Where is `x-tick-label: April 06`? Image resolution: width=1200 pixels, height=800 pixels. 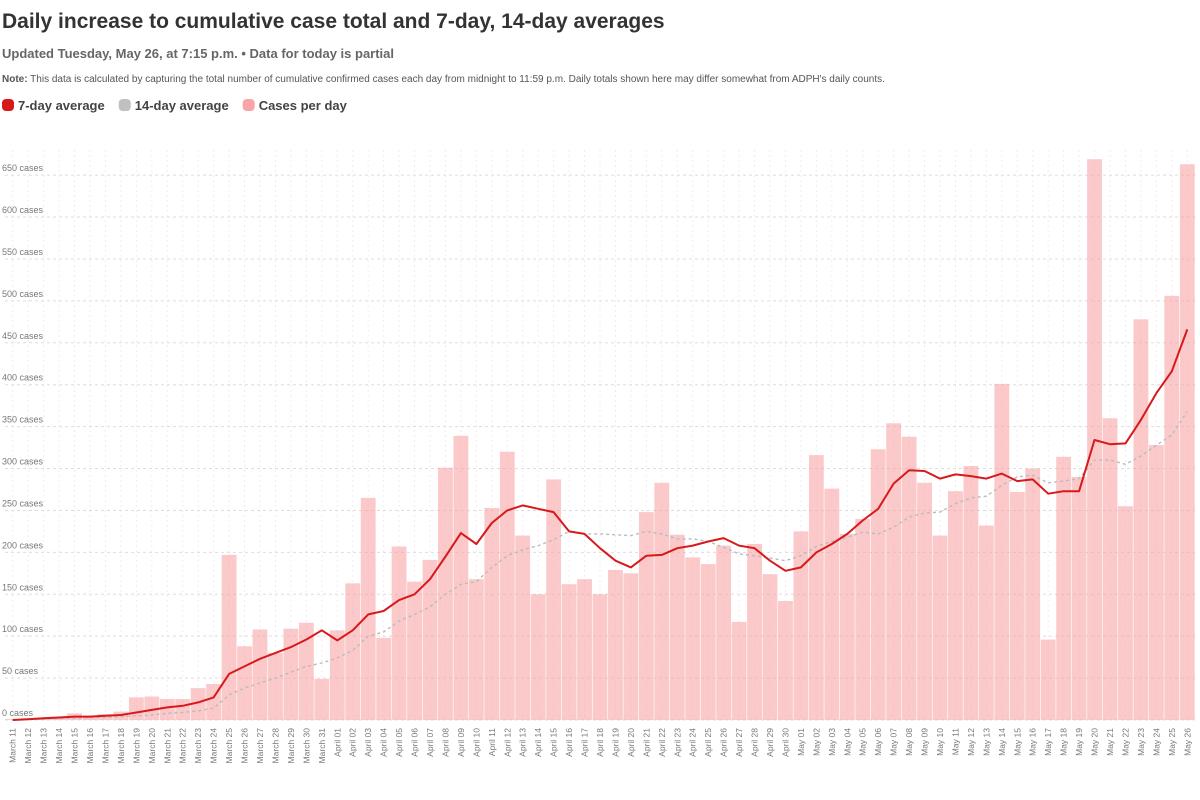
x-tick-label: April 06 is located at coordinates (415, 742).